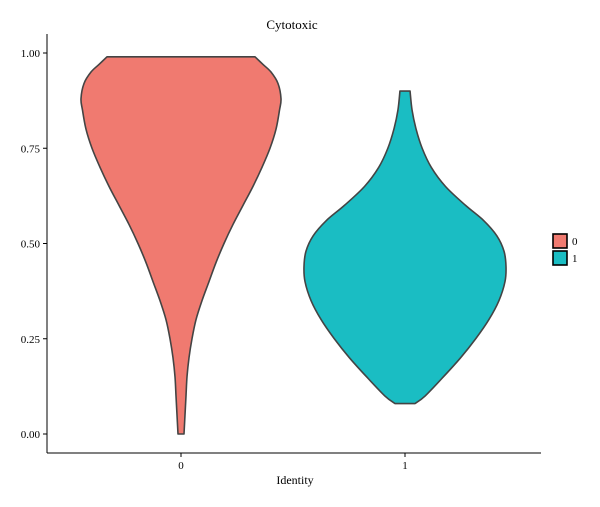 This screenshot has width=600, height=507. Describe the element at coordinates (294, 469) in the screenshot. I see `x-axis: 0 1 Identity` at that location.